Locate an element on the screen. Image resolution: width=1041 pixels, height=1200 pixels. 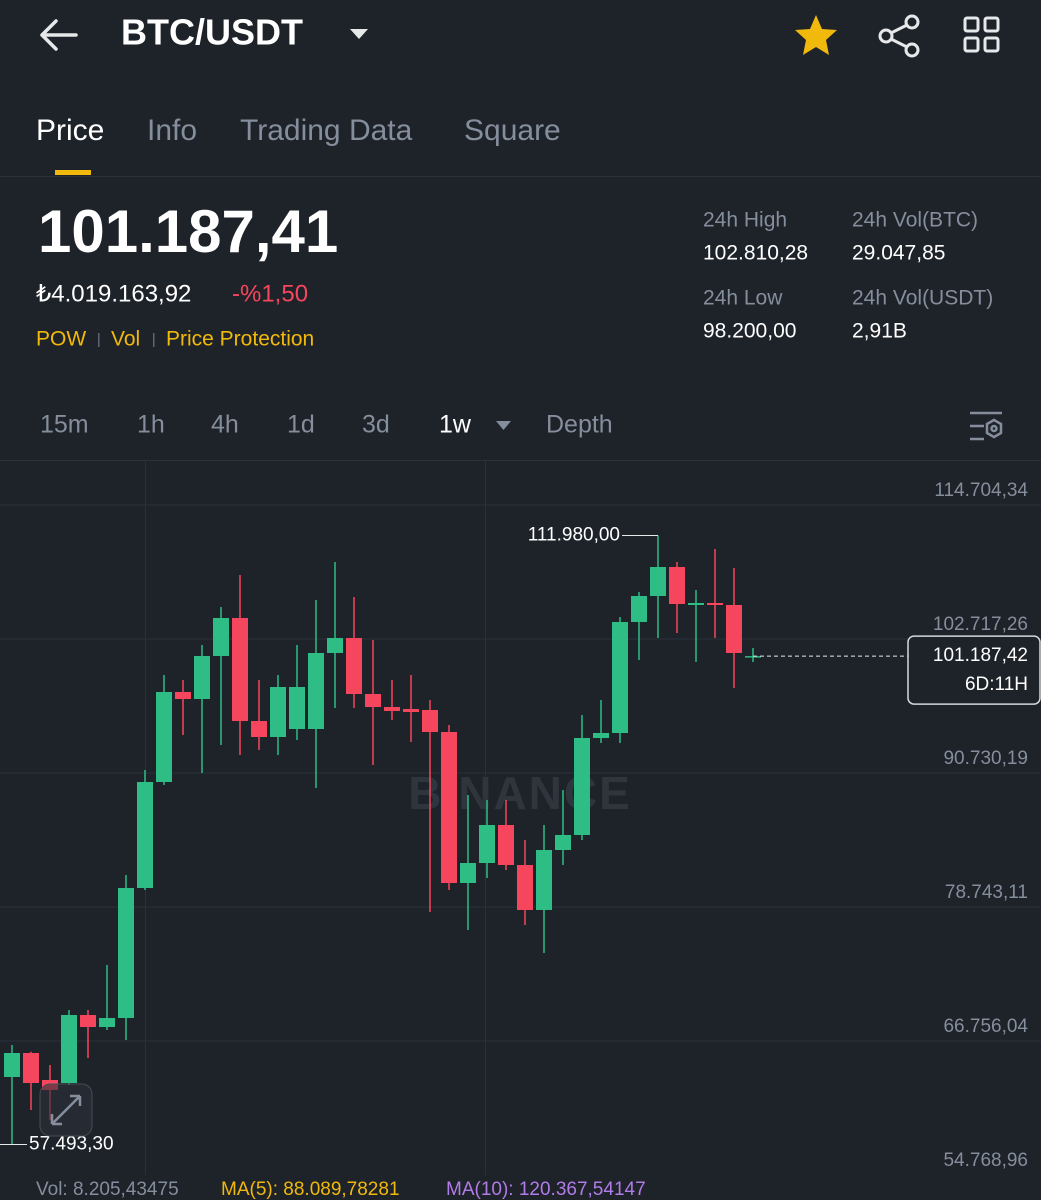
tag: Vol is located at coordinates (125, 339).